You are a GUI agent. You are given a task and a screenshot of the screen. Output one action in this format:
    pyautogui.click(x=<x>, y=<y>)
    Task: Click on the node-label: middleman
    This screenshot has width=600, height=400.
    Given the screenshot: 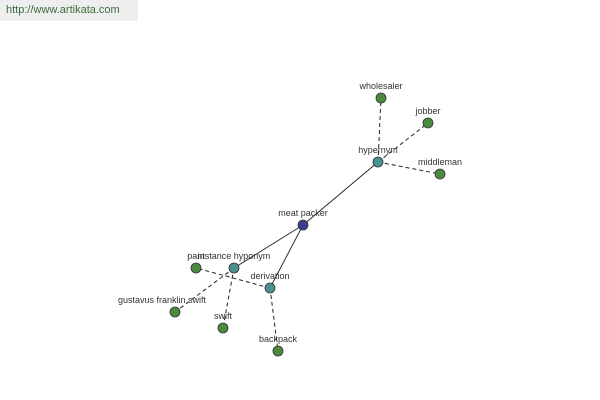 What is the action you would take?
    pyautogui.click(x=440, y=162)
    